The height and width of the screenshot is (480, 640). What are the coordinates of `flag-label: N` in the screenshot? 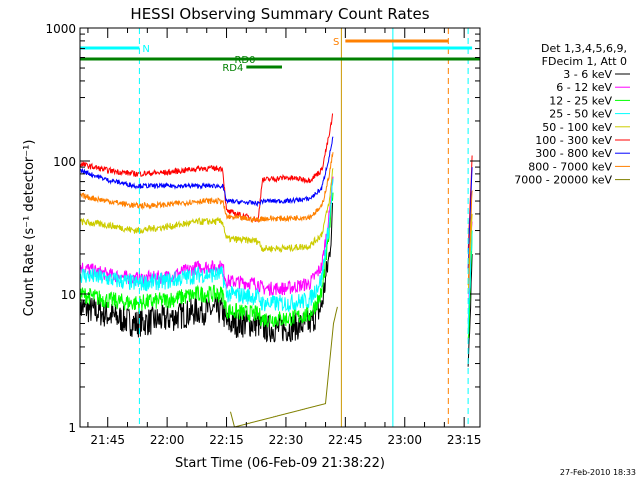 It's located at (145, 49).